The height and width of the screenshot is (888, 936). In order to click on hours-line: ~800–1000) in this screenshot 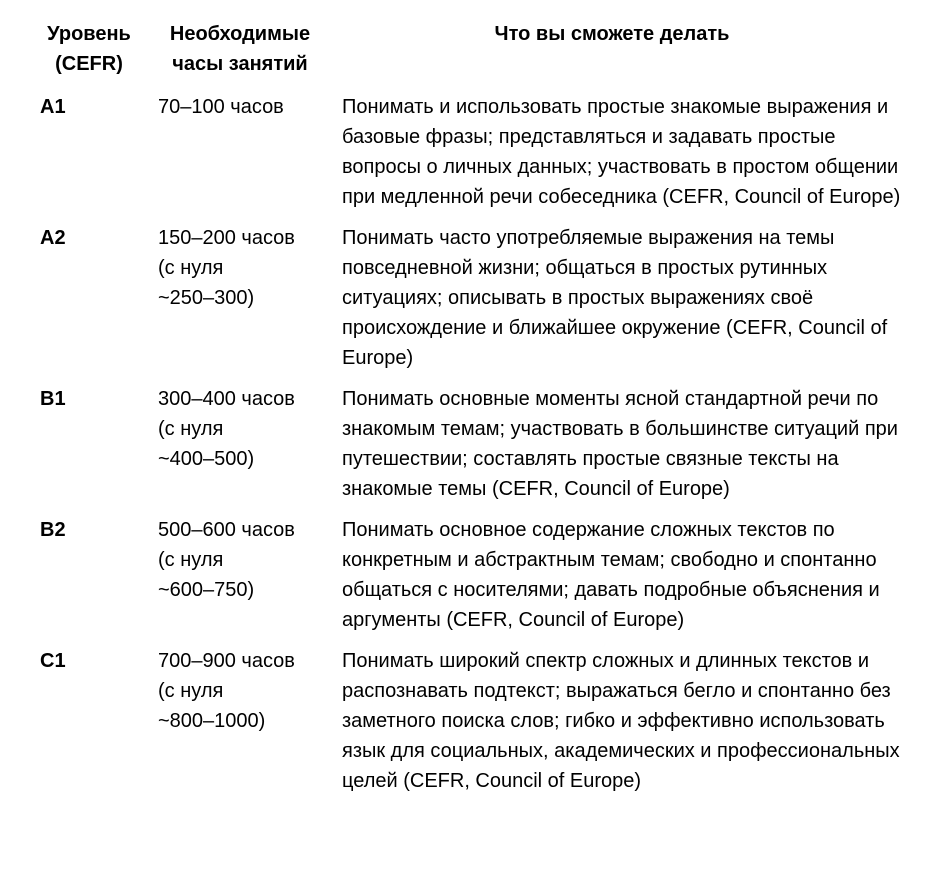, I will do `click(212, 721)`.